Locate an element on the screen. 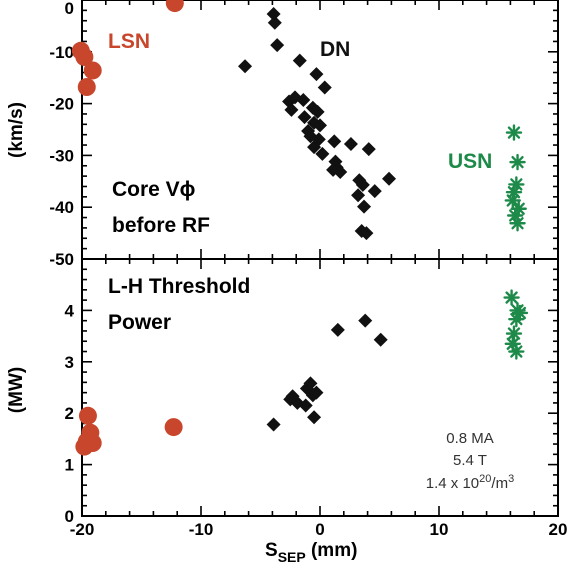 The image size is (585, 567). bottom-y-tick-label: 2 is located at coordinates (69, 413).